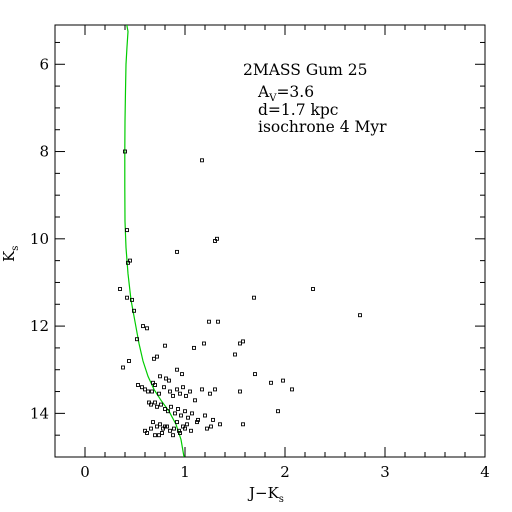 The height and width of the screenshot is (512, 512). What do you see at coordinates (305, 70) in the screenshot?
I see `chart-title: 2MASS Gum 25` at bounding box center [305, 70].